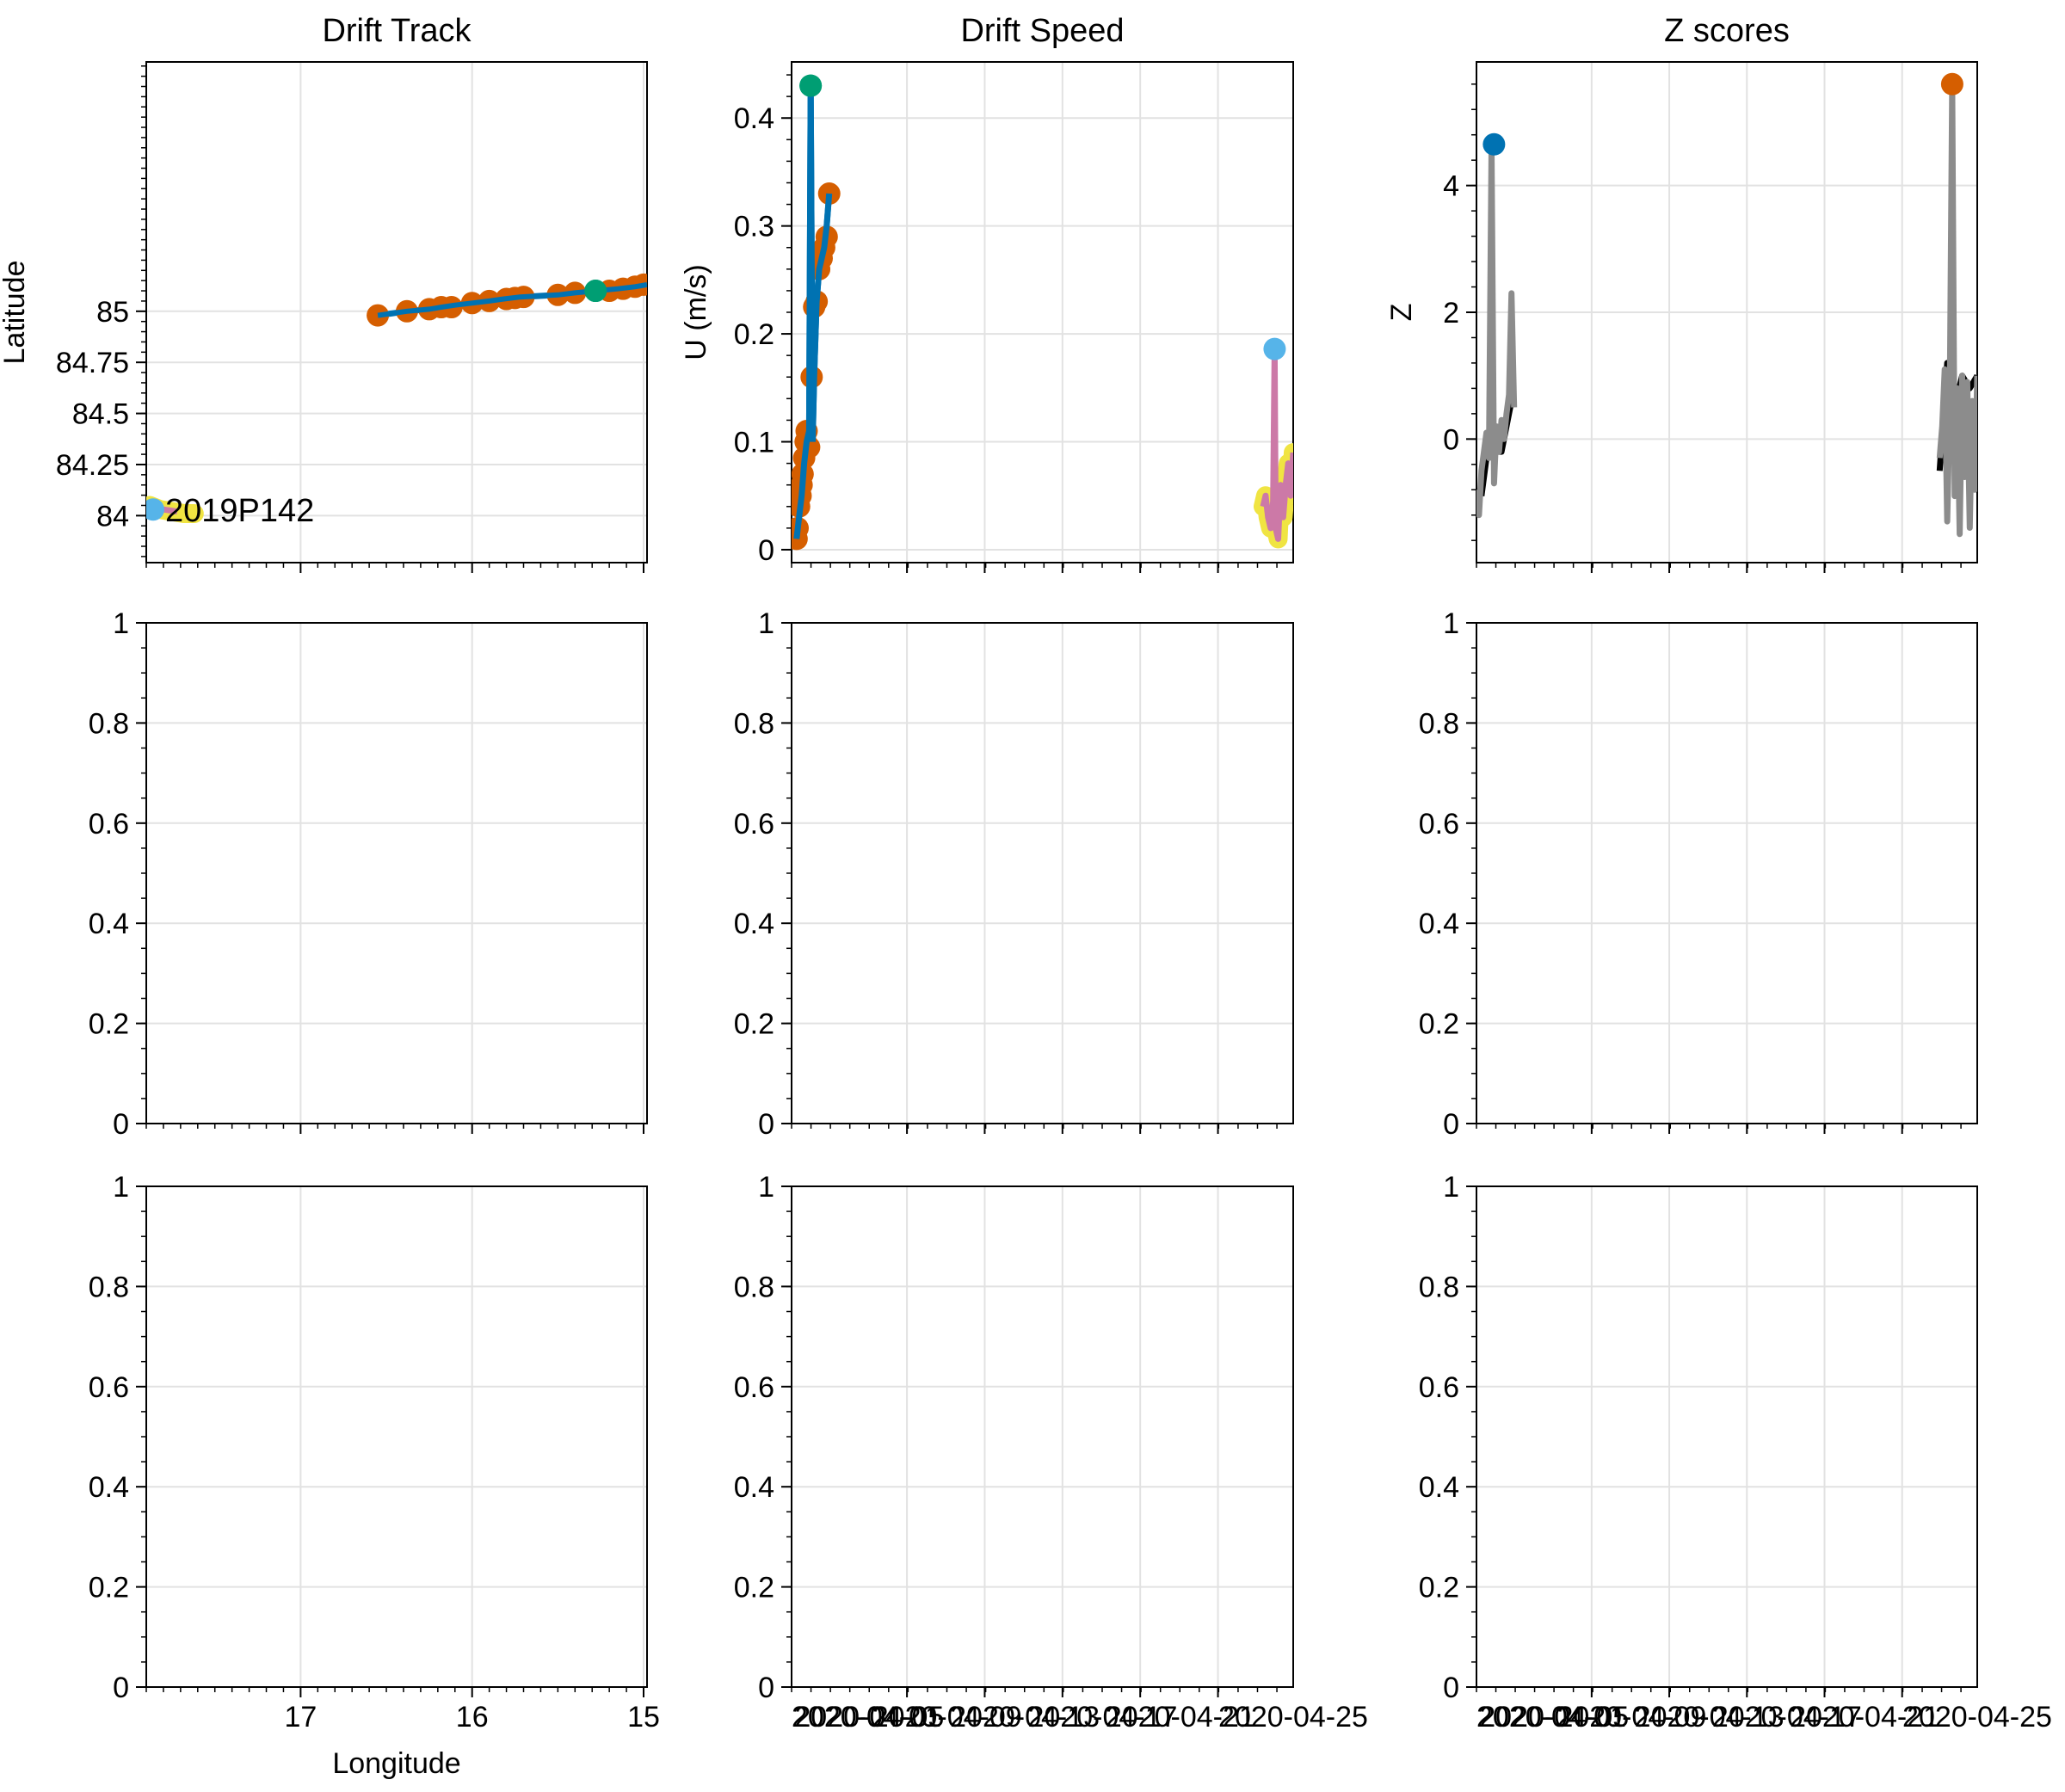 Image resolution: width=2065 pixels, height=1792 pixels. What do you see at coordinates (1401, 313) in the screenshot?
I see `y-axis-label: Z` at bounding box center [1401, 313].